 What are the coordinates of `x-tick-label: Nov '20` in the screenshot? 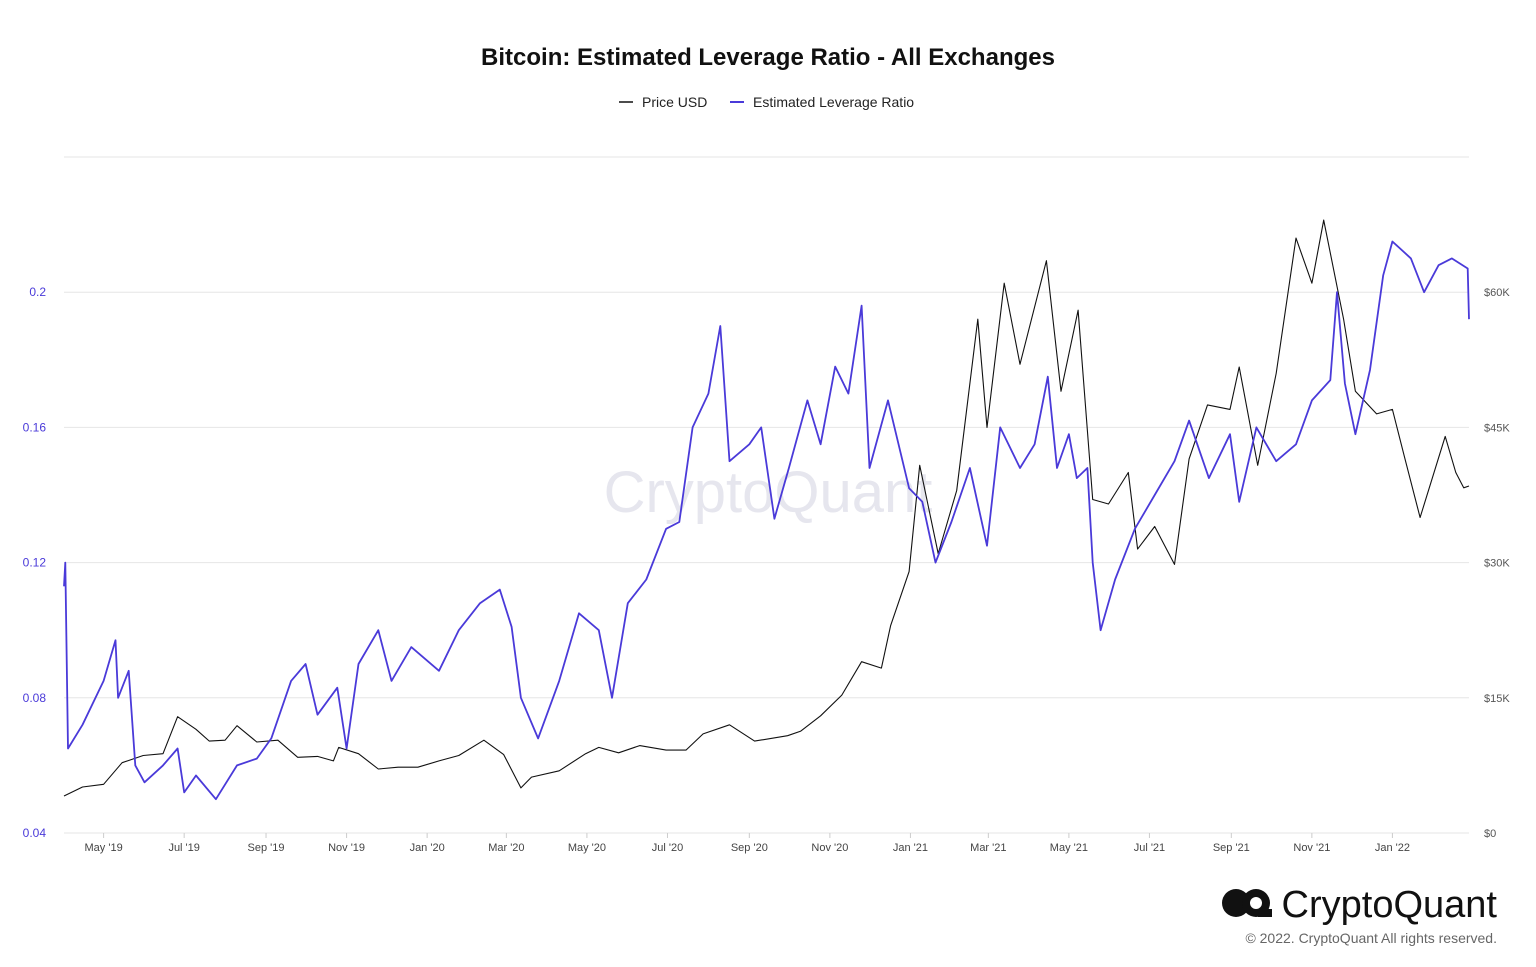 It's located at (829, 848).